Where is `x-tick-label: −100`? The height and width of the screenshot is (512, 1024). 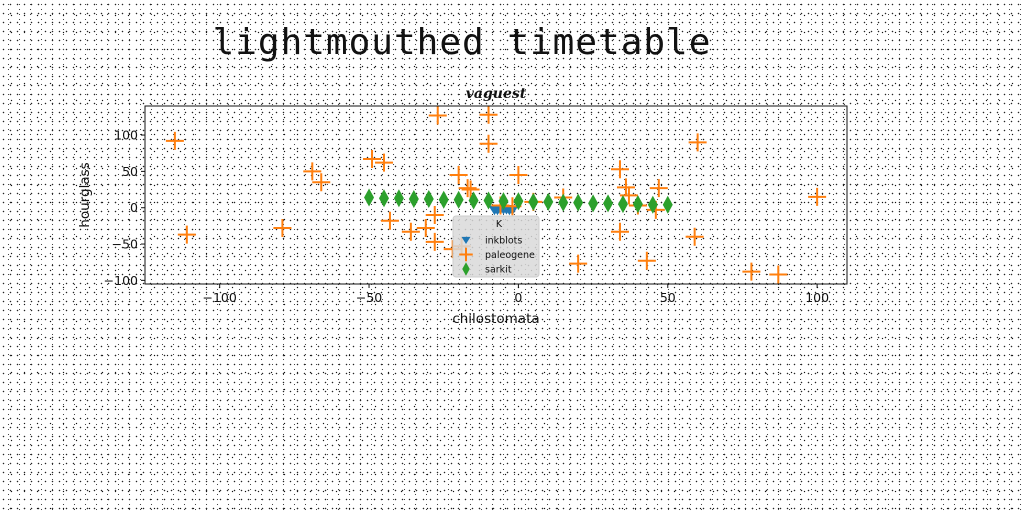 x-tick-label: −100 is located at coordinates (220, 297).